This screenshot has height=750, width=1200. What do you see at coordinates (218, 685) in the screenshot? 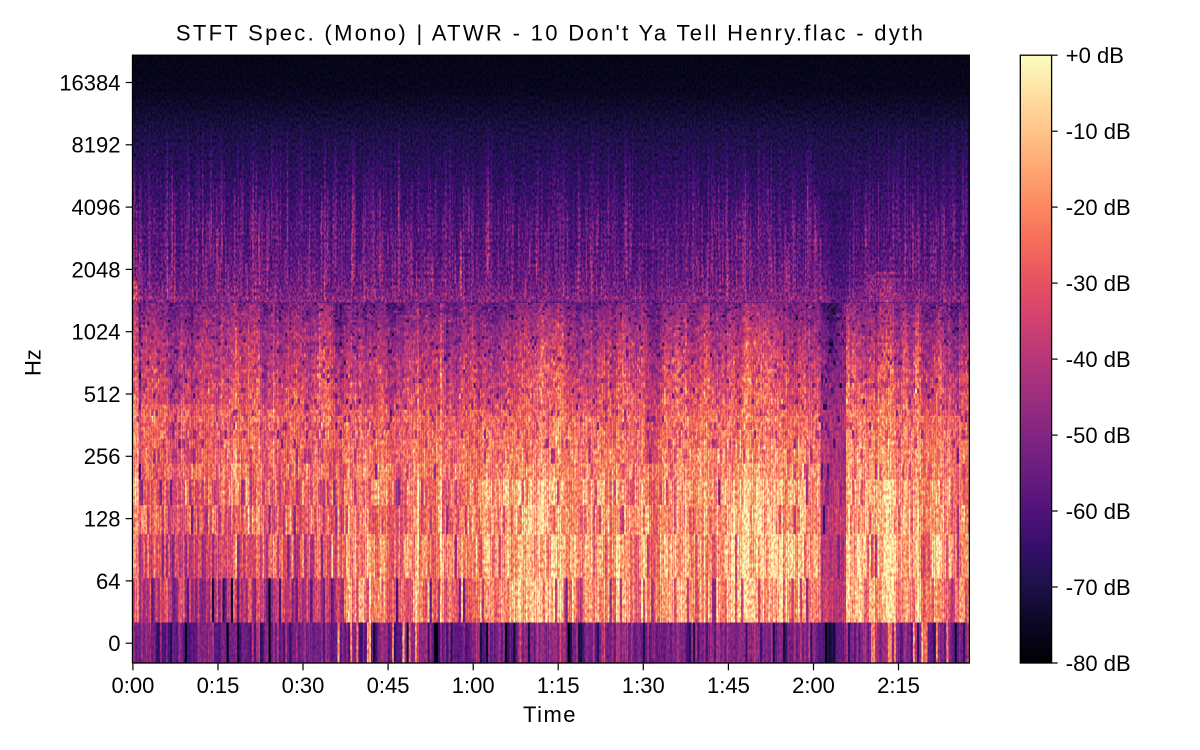
I see `svg-text: 0:15` at bounding box center [218, 685].